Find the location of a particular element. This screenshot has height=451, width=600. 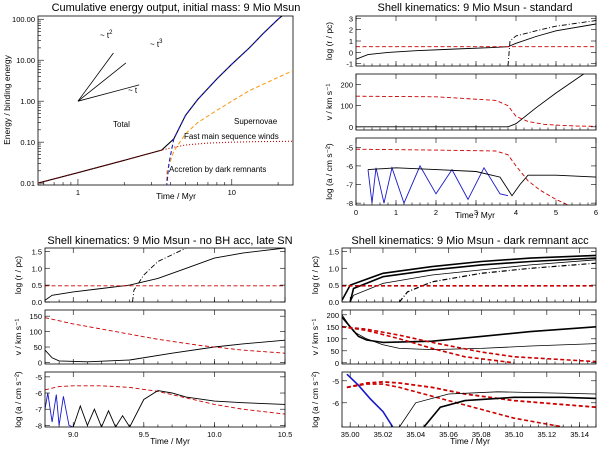

r_core-line is located at coordinates (497, 282).